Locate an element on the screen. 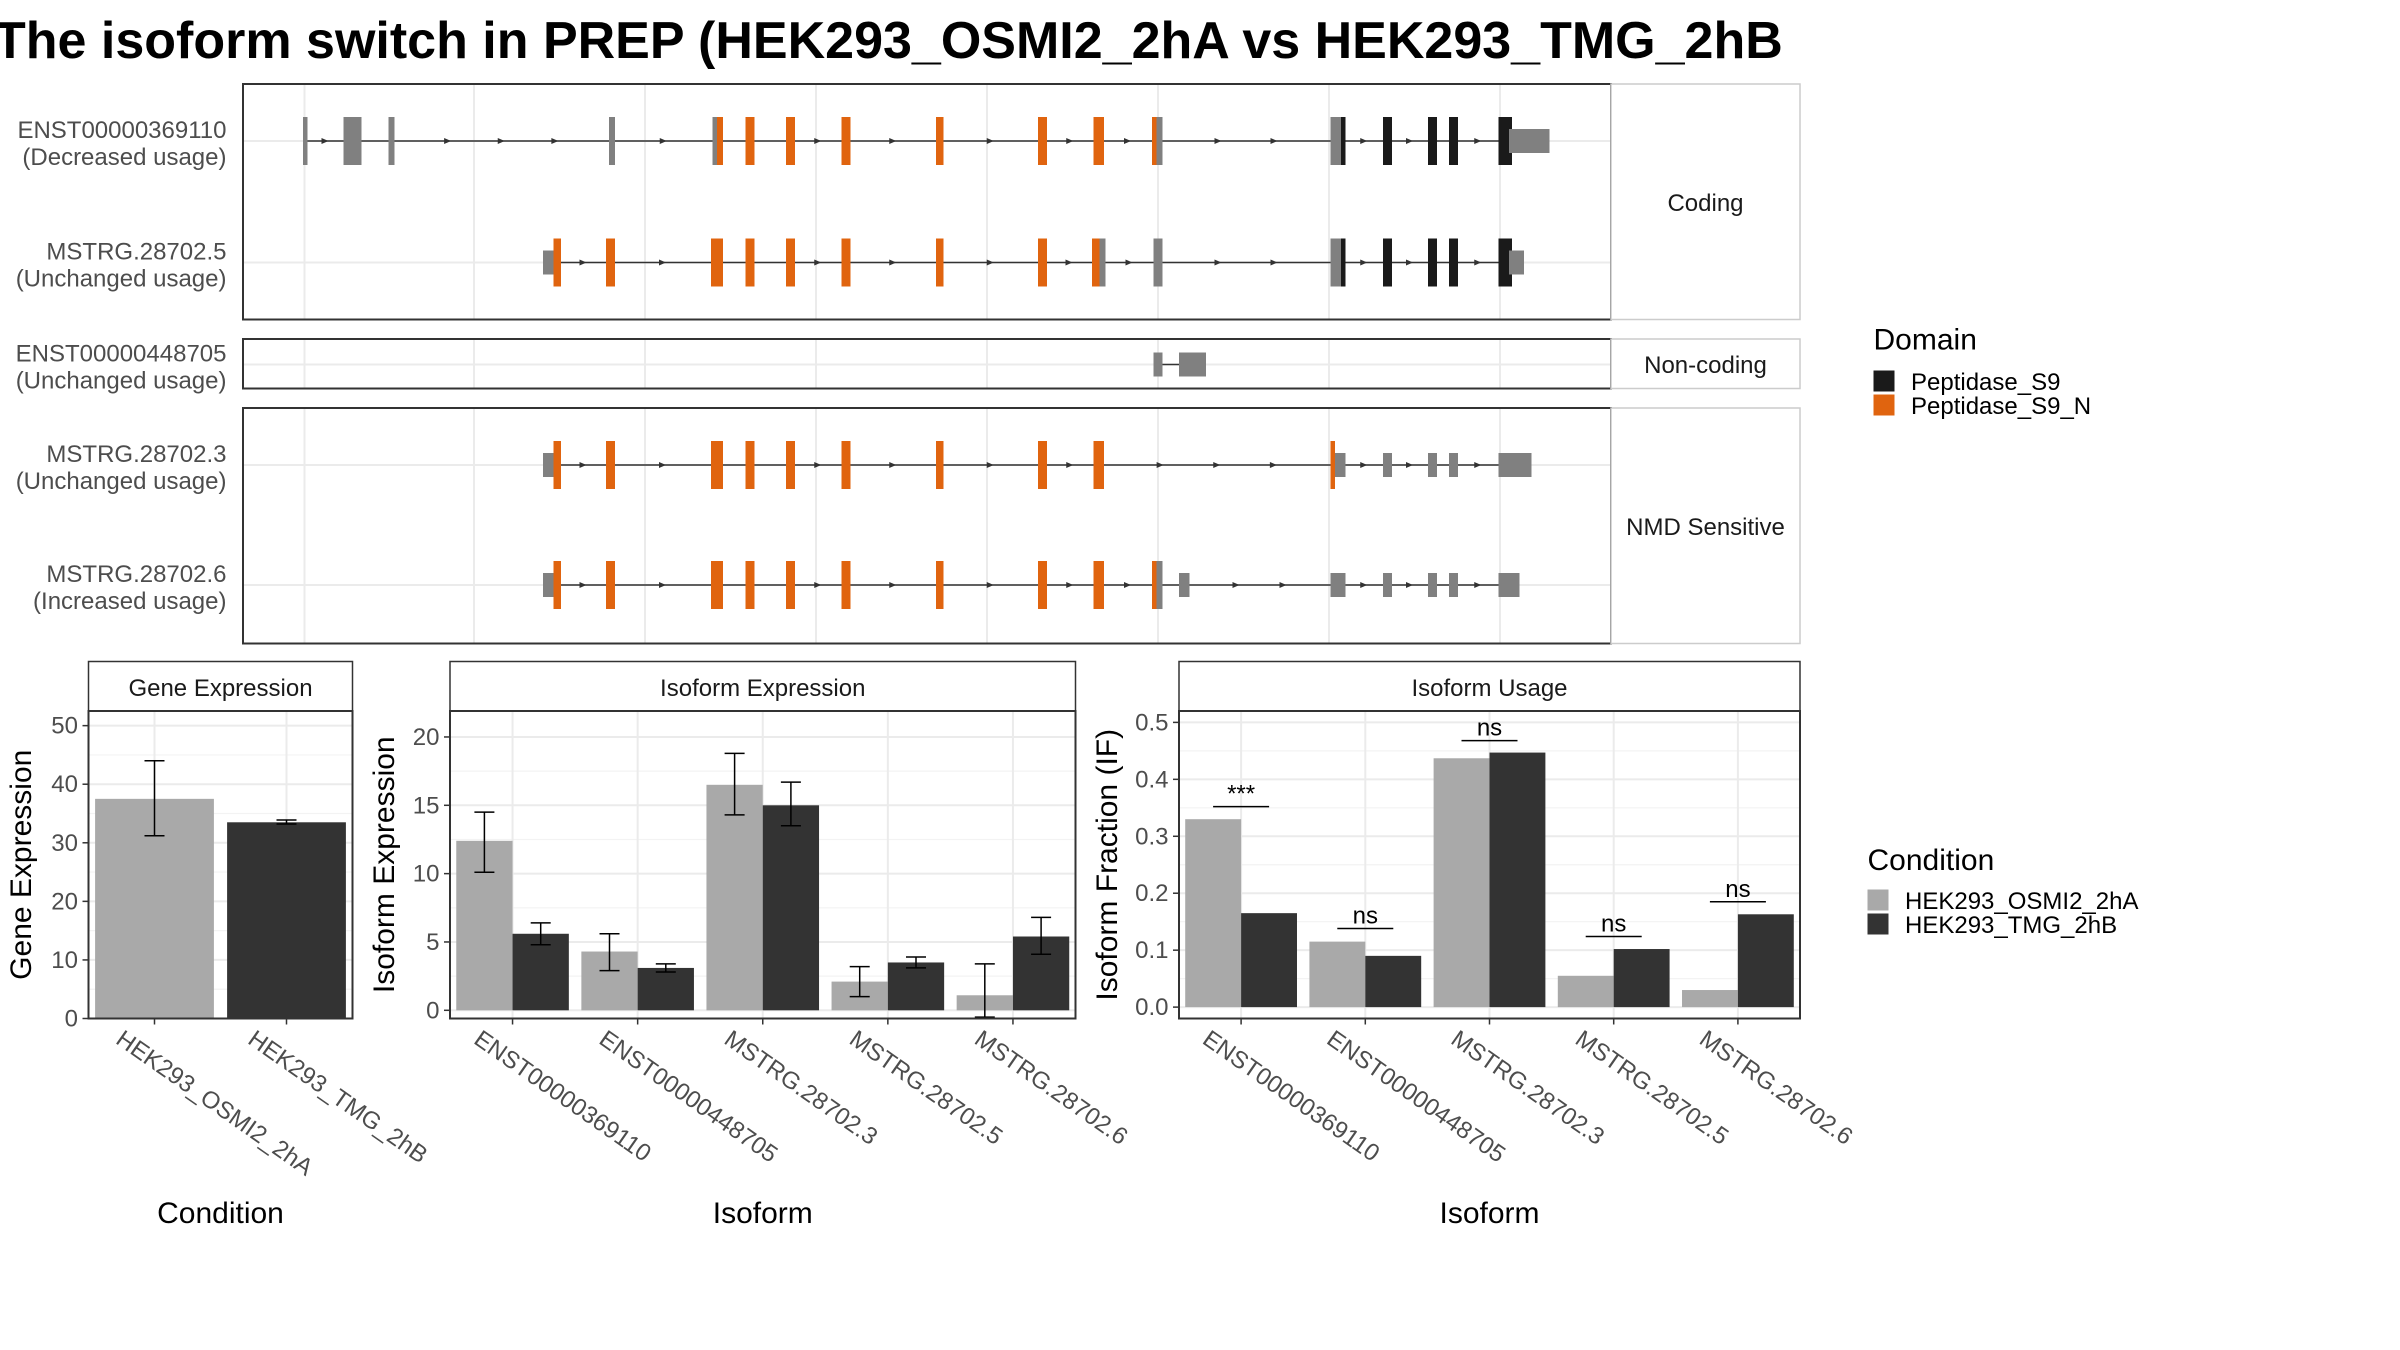 The image size is (2400, 1350). transcript-label: MSTRG.28702.6 is located at coordinates (136, 574).